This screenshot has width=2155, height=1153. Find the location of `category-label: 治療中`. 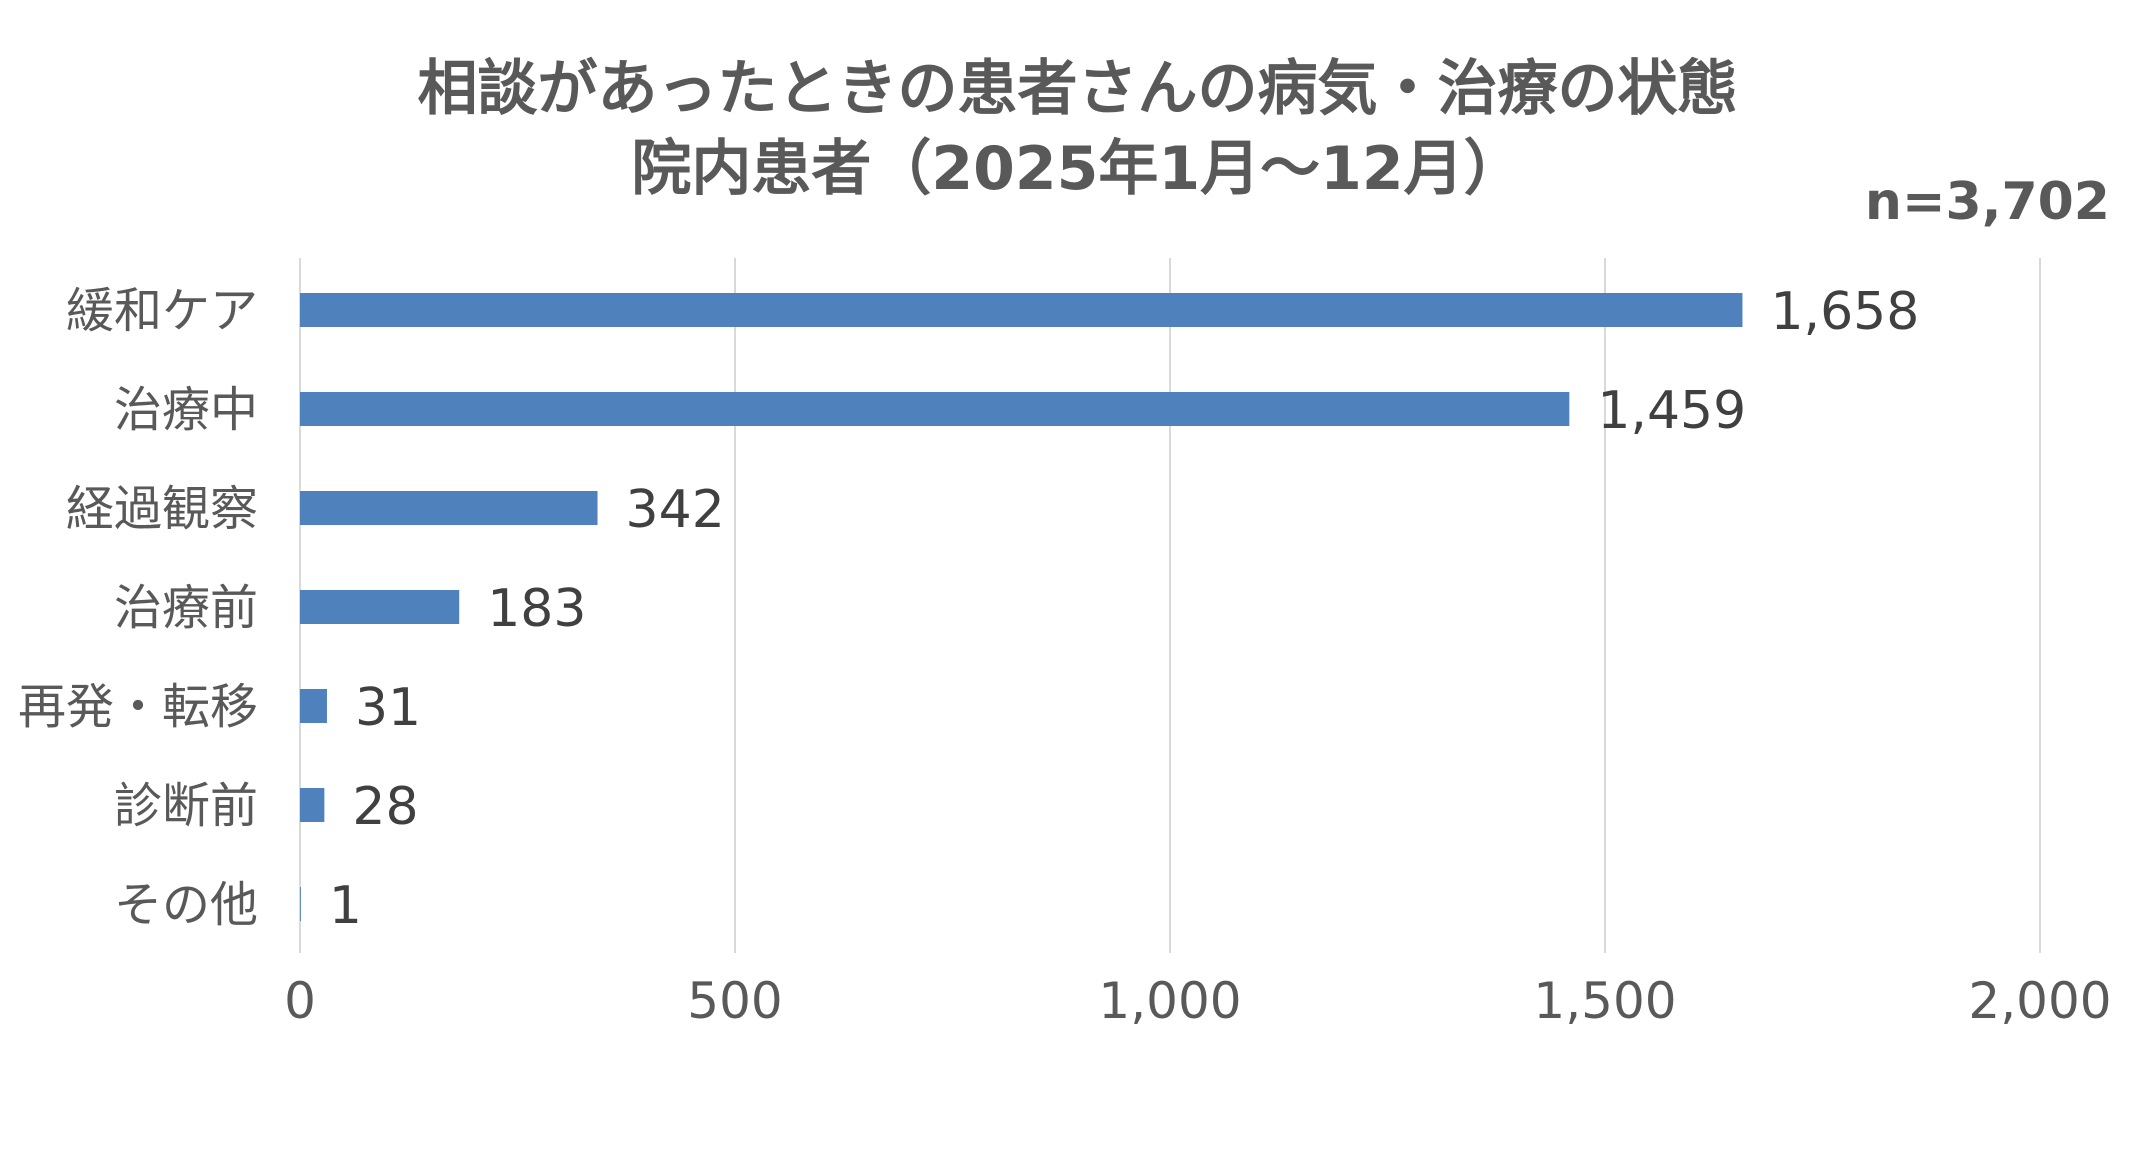

category-label: 治療中 is located at coordinates (186, 410).